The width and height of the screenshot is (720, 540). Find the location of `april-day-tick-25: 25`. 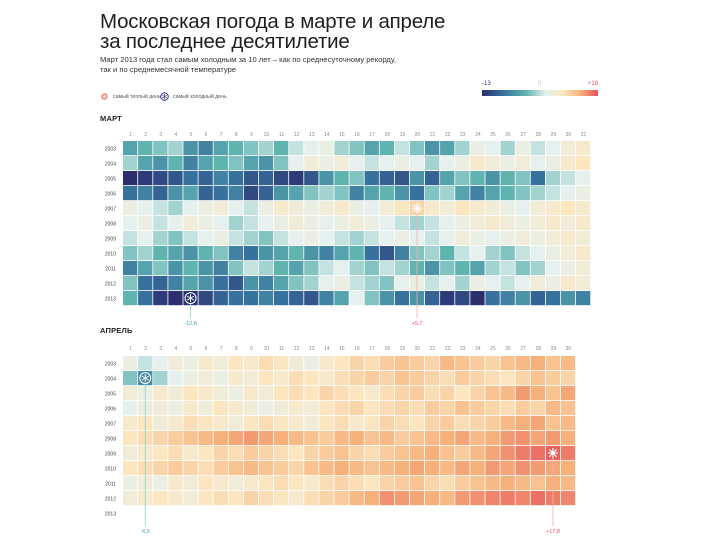

april-day-tick-25: 25 is located at coordinates (493, 349).